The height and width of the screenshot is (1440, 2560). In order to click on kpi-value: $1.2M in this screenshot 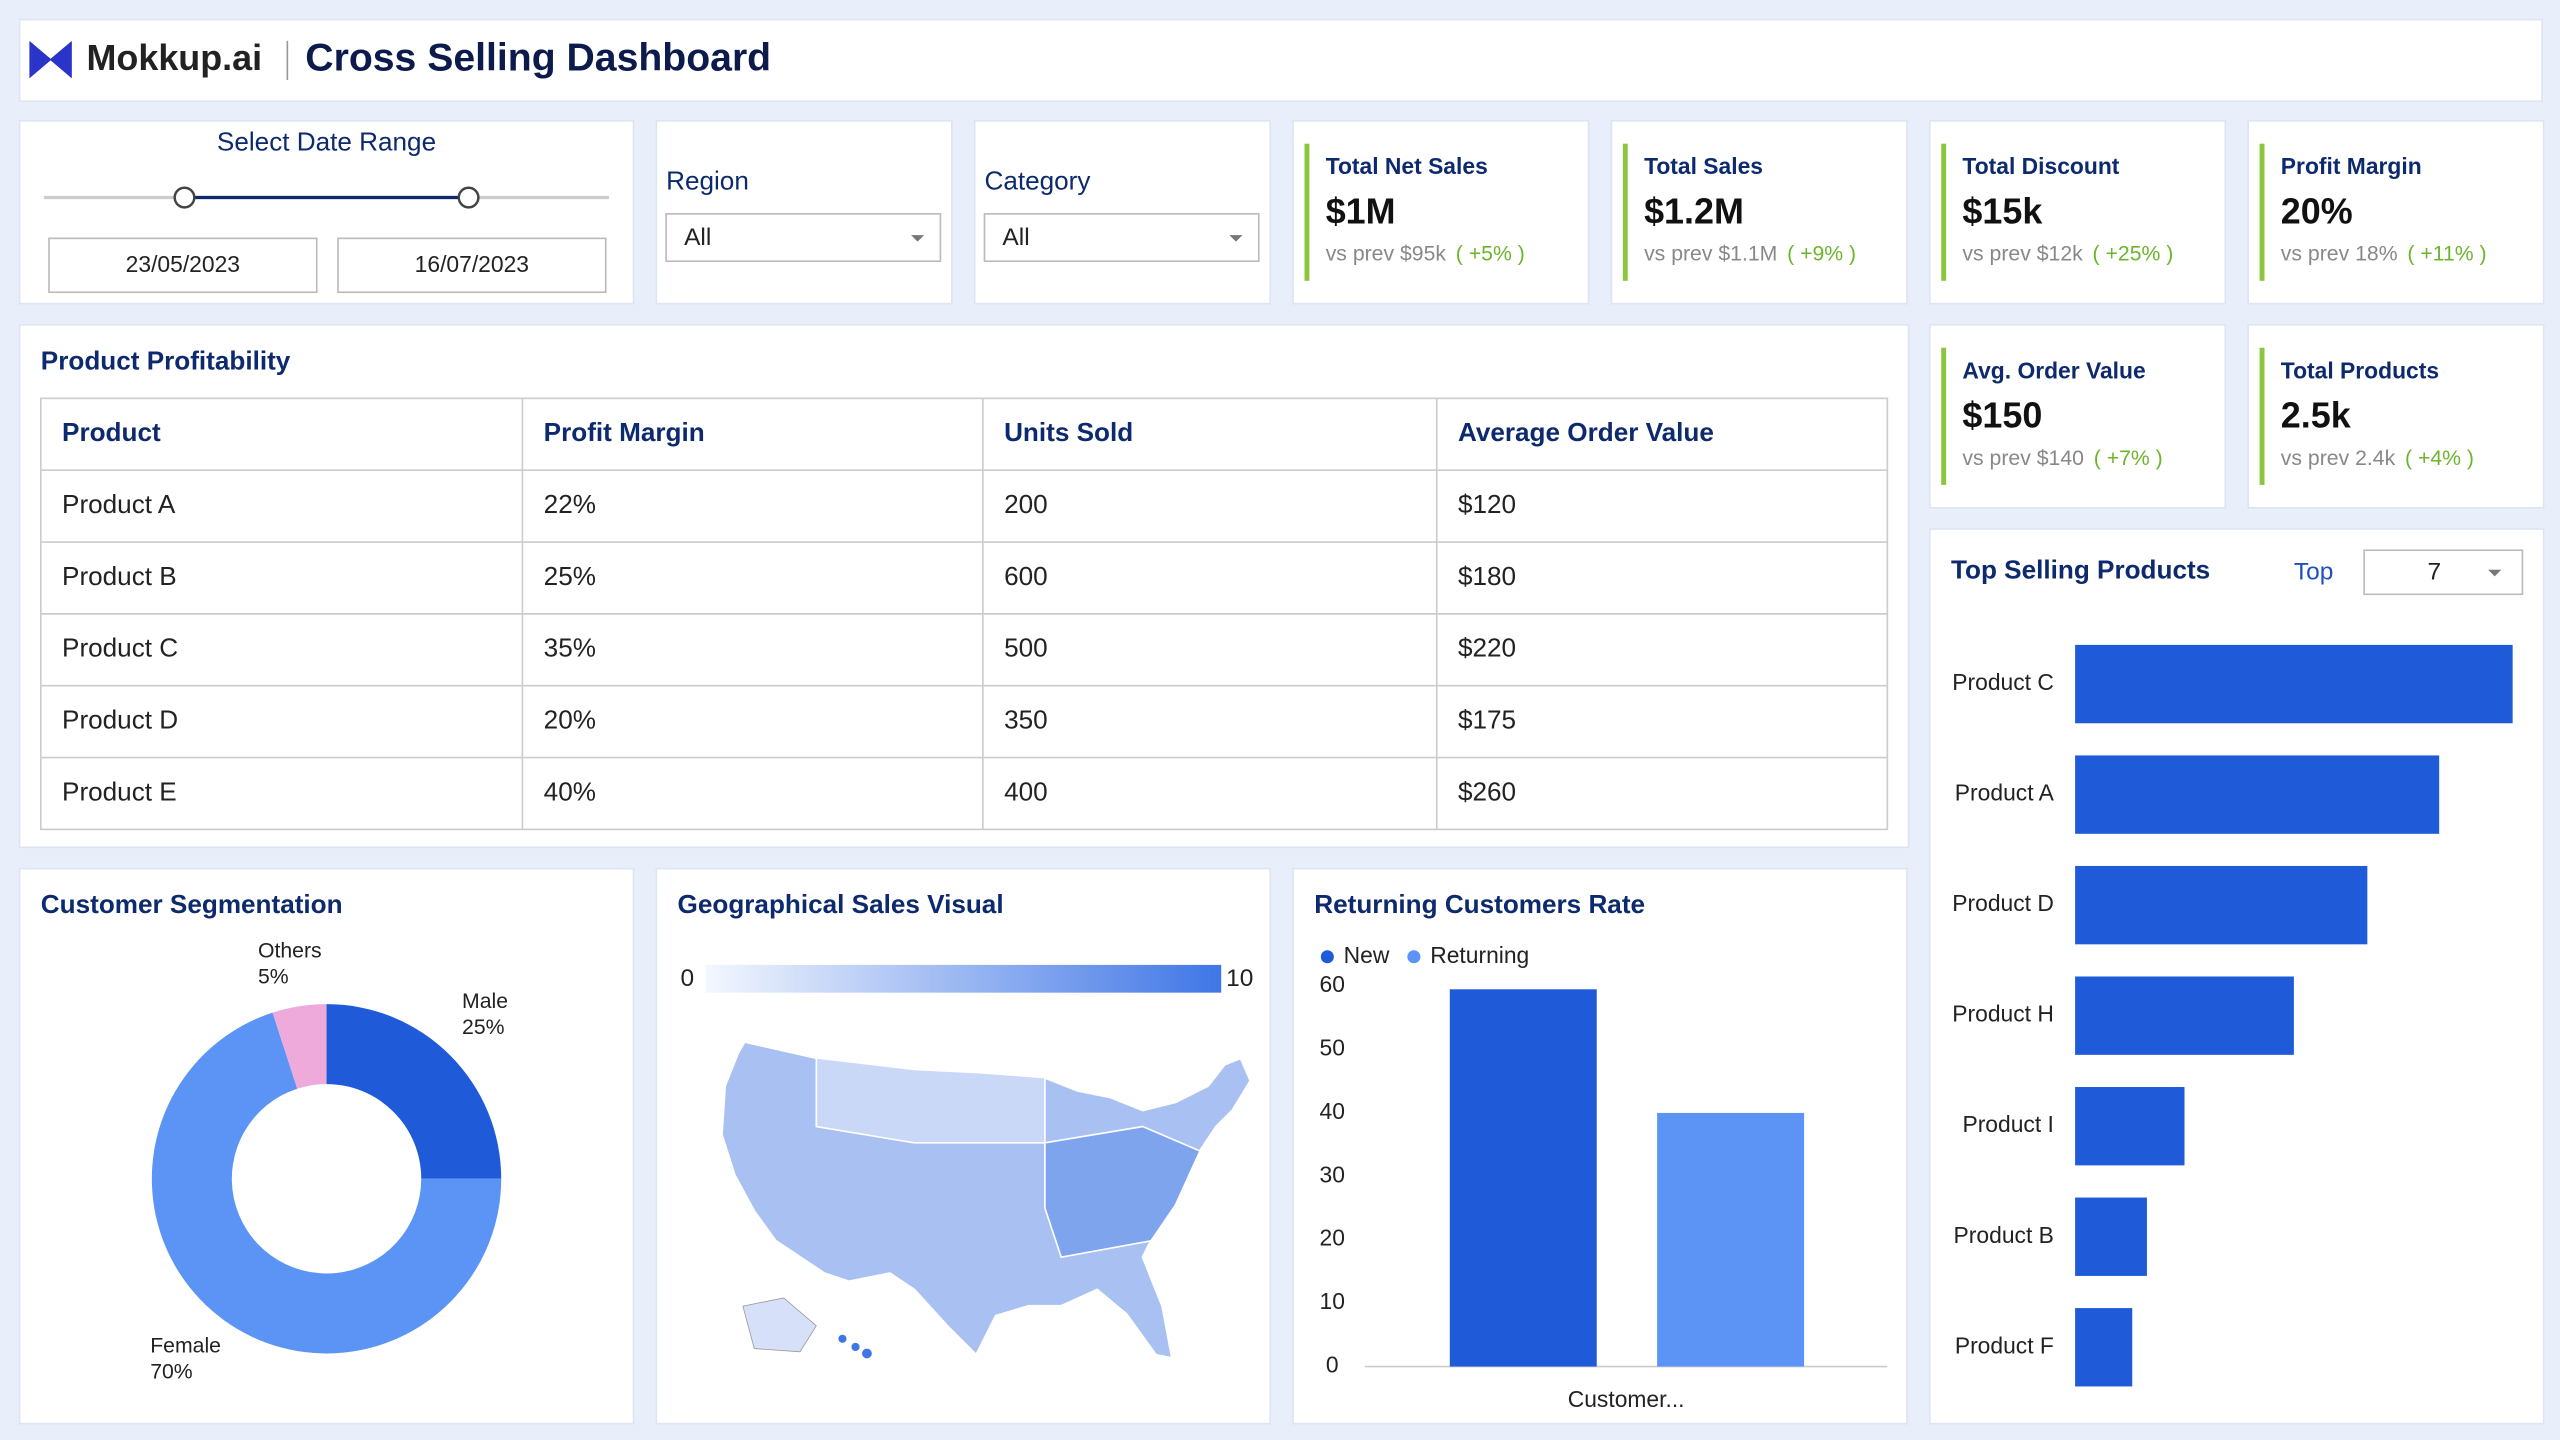, I will do `click(1694, 210)`.